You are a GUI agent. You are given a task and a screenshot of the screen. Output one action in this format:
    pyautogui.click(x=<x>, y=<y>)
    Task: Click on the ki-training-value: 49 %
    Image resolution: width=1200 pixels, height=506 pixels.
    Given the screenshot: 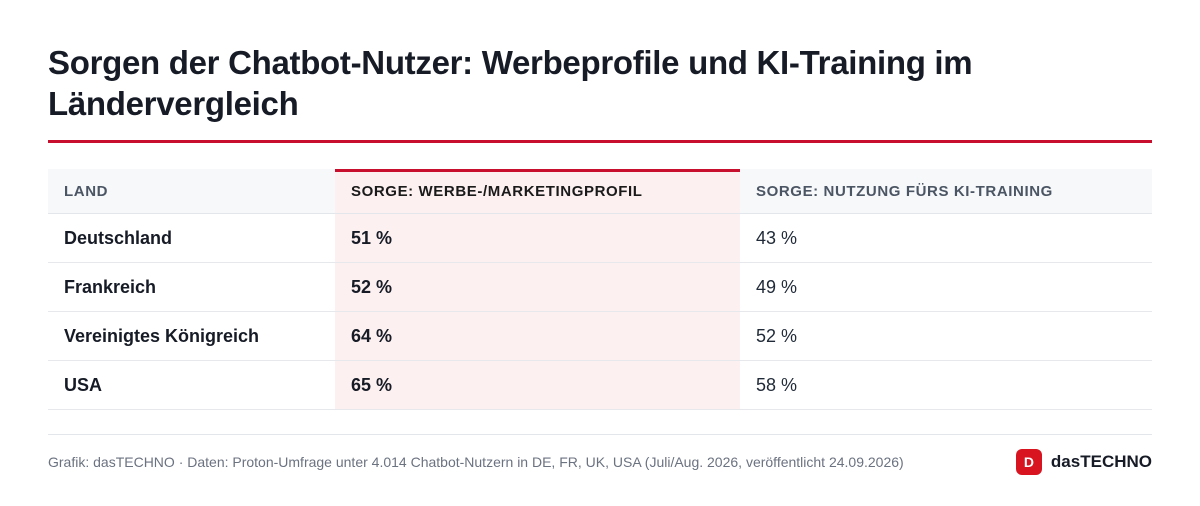 What is the action you would take?
    pyautogui.click(x=777, y=286)
    